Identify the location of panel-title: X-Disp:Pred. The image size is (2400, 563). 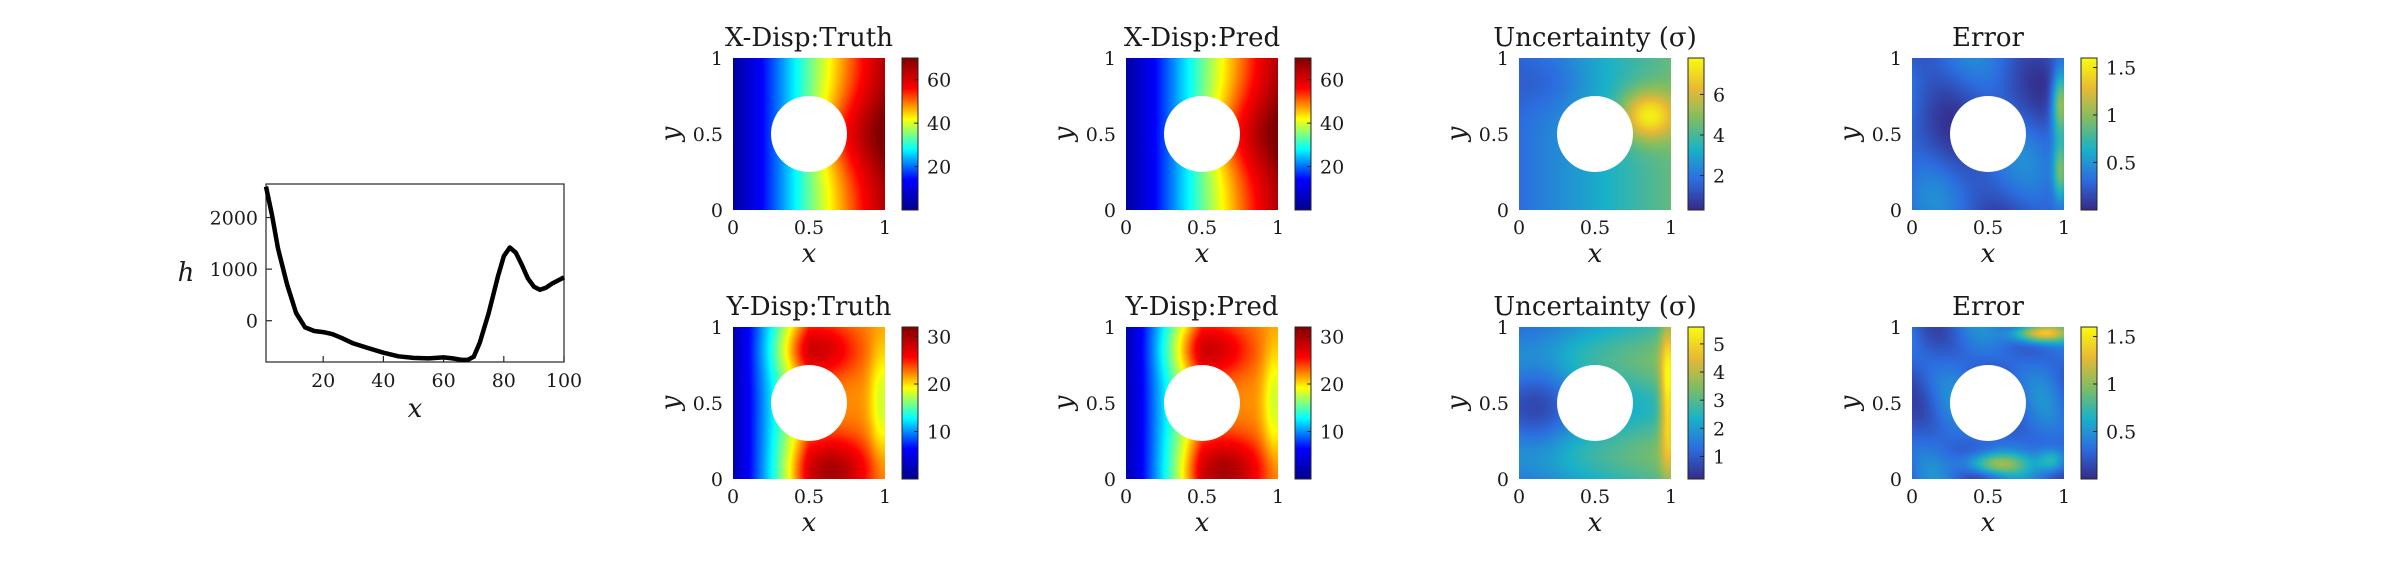
(1202, 38).